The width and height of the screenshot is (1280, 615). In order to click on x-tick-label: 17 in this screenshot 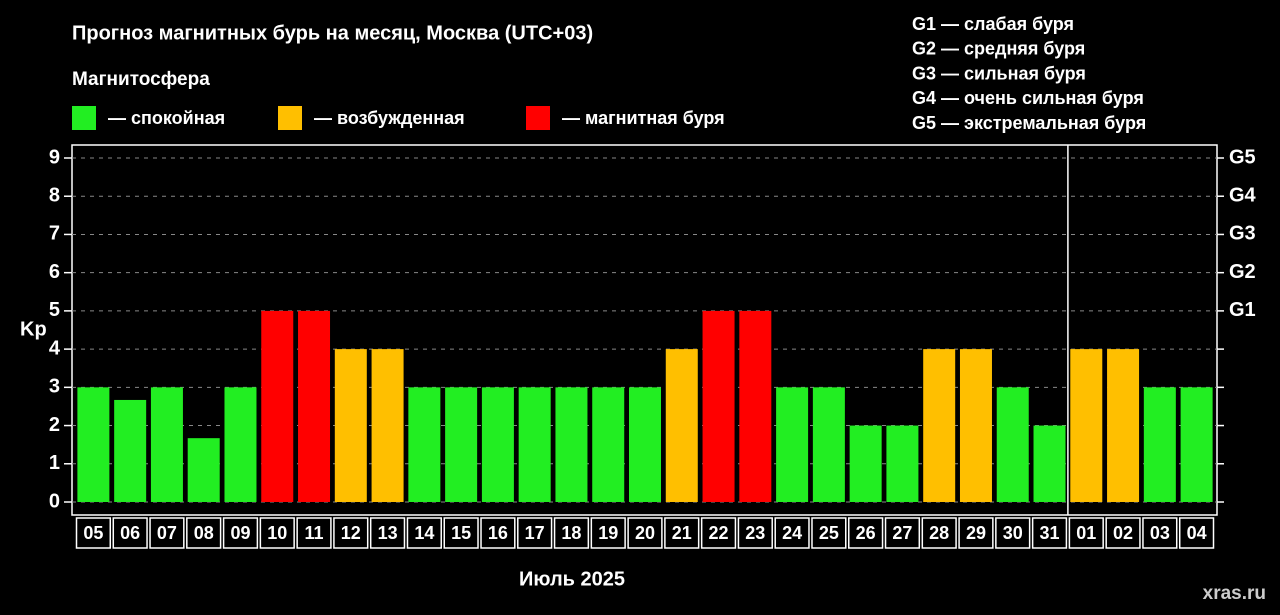, I will do `click(535, 533)`.